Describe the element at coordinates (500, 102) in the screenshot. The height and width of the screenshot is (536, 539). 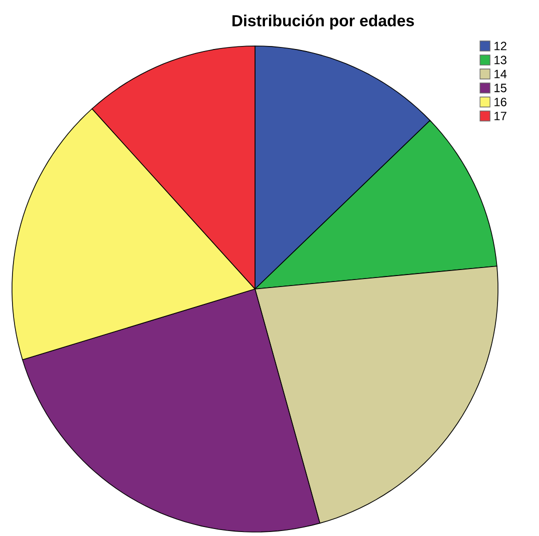
I see `legend-label: 16` at that location.